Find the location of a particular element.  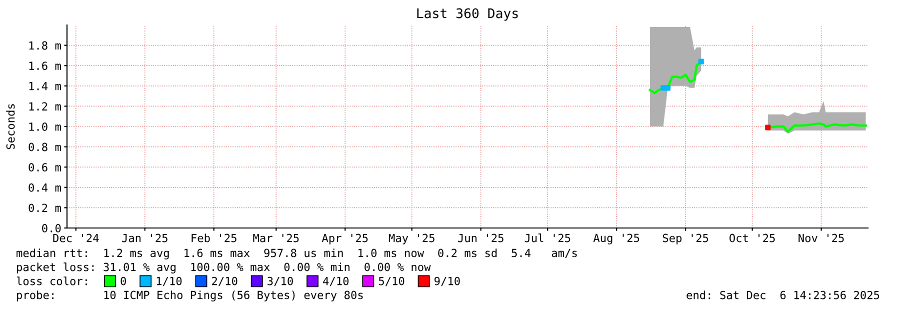

text: probe: 10 ICMP Echo Pings (56 Bytes) every 80s is located at coordinates (190, 296).